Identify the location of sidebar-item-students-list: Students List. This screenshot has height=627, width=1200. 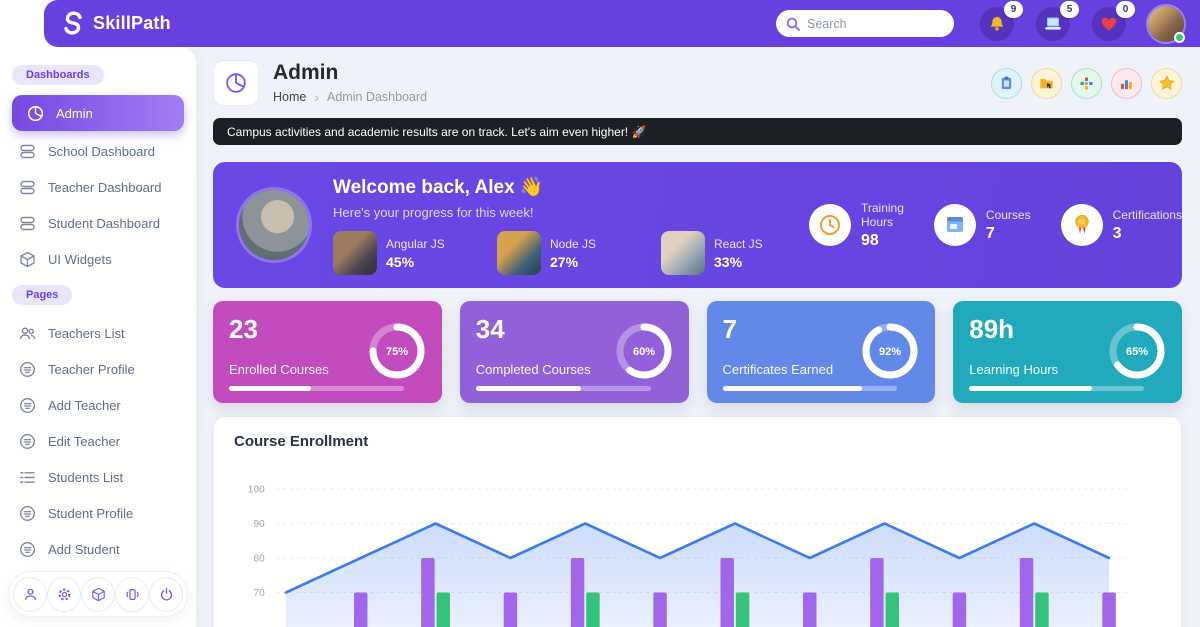
(98, 477).